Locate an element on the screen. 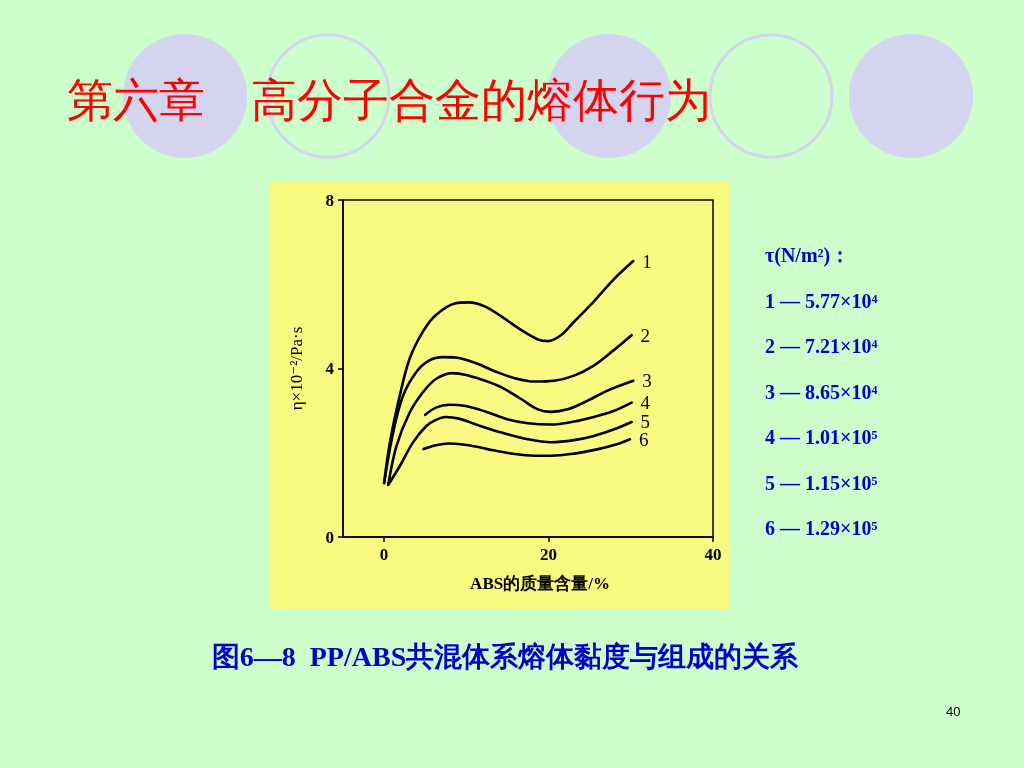  text: 1 — 5.77×10⁴ is located at coordinates (821, 300).